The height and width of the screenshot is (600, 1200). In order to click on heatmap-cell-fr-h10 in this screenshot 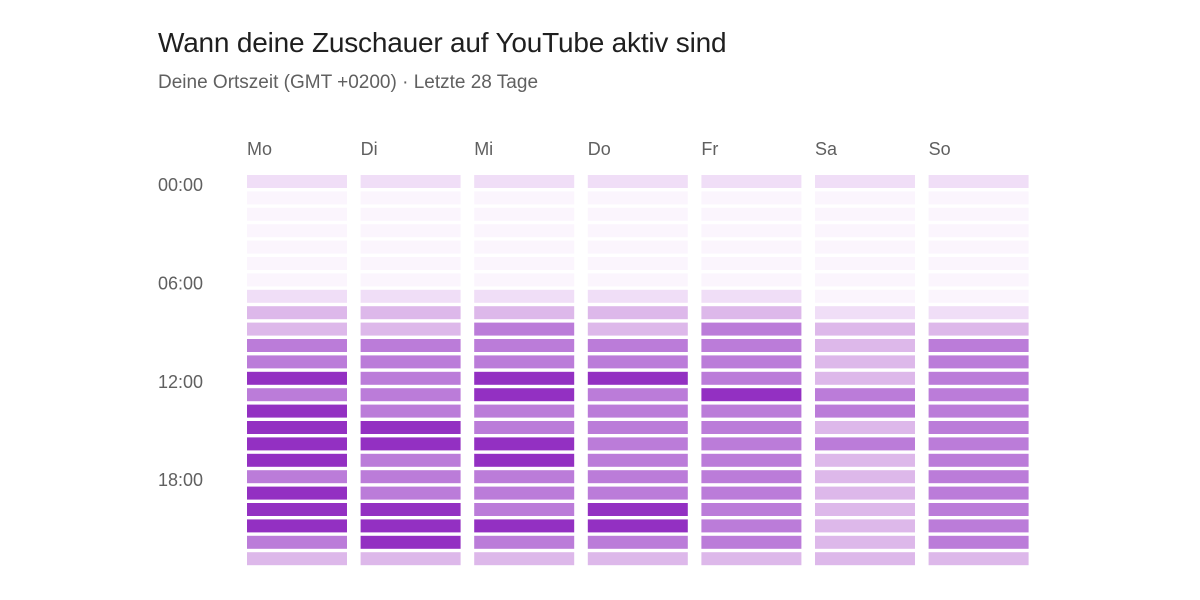, I will do `click(751, 345)`.